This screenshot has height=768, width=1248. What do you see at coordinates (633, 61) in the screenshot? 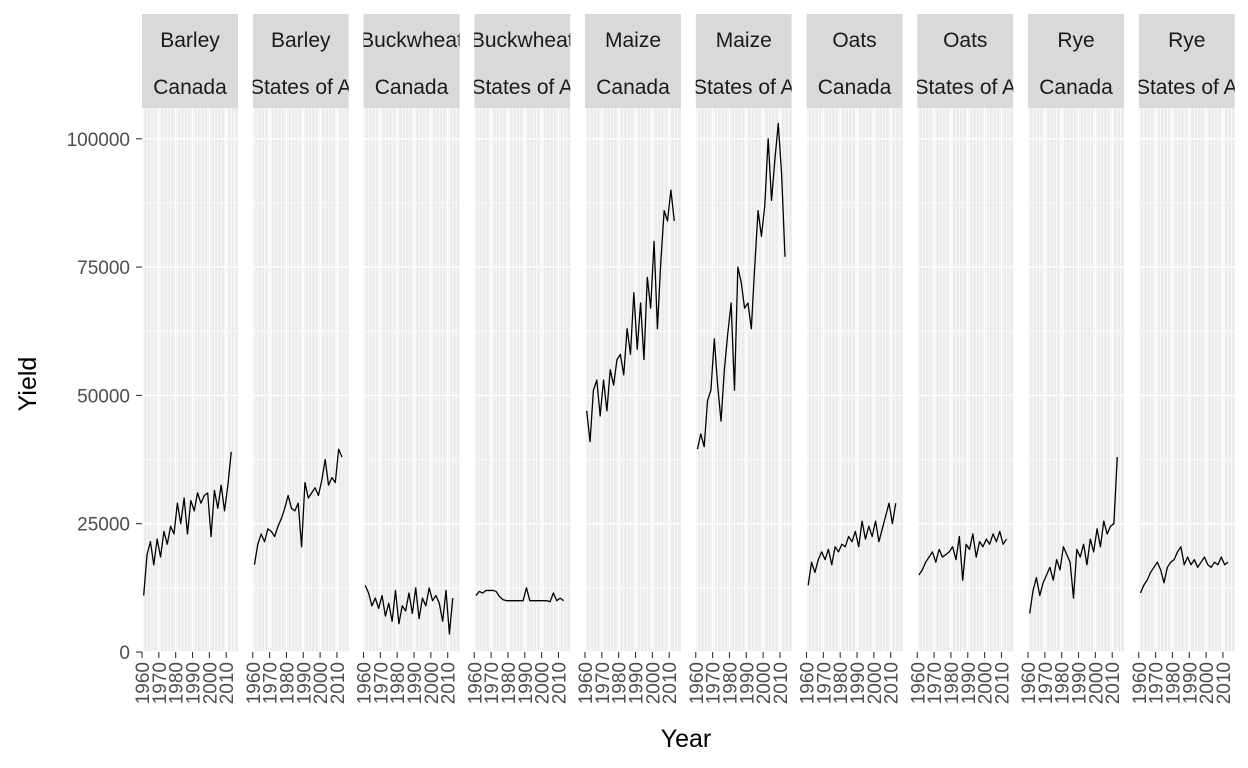
I see `facet-strip: Maize Canada` at bounding box center [633, 61].